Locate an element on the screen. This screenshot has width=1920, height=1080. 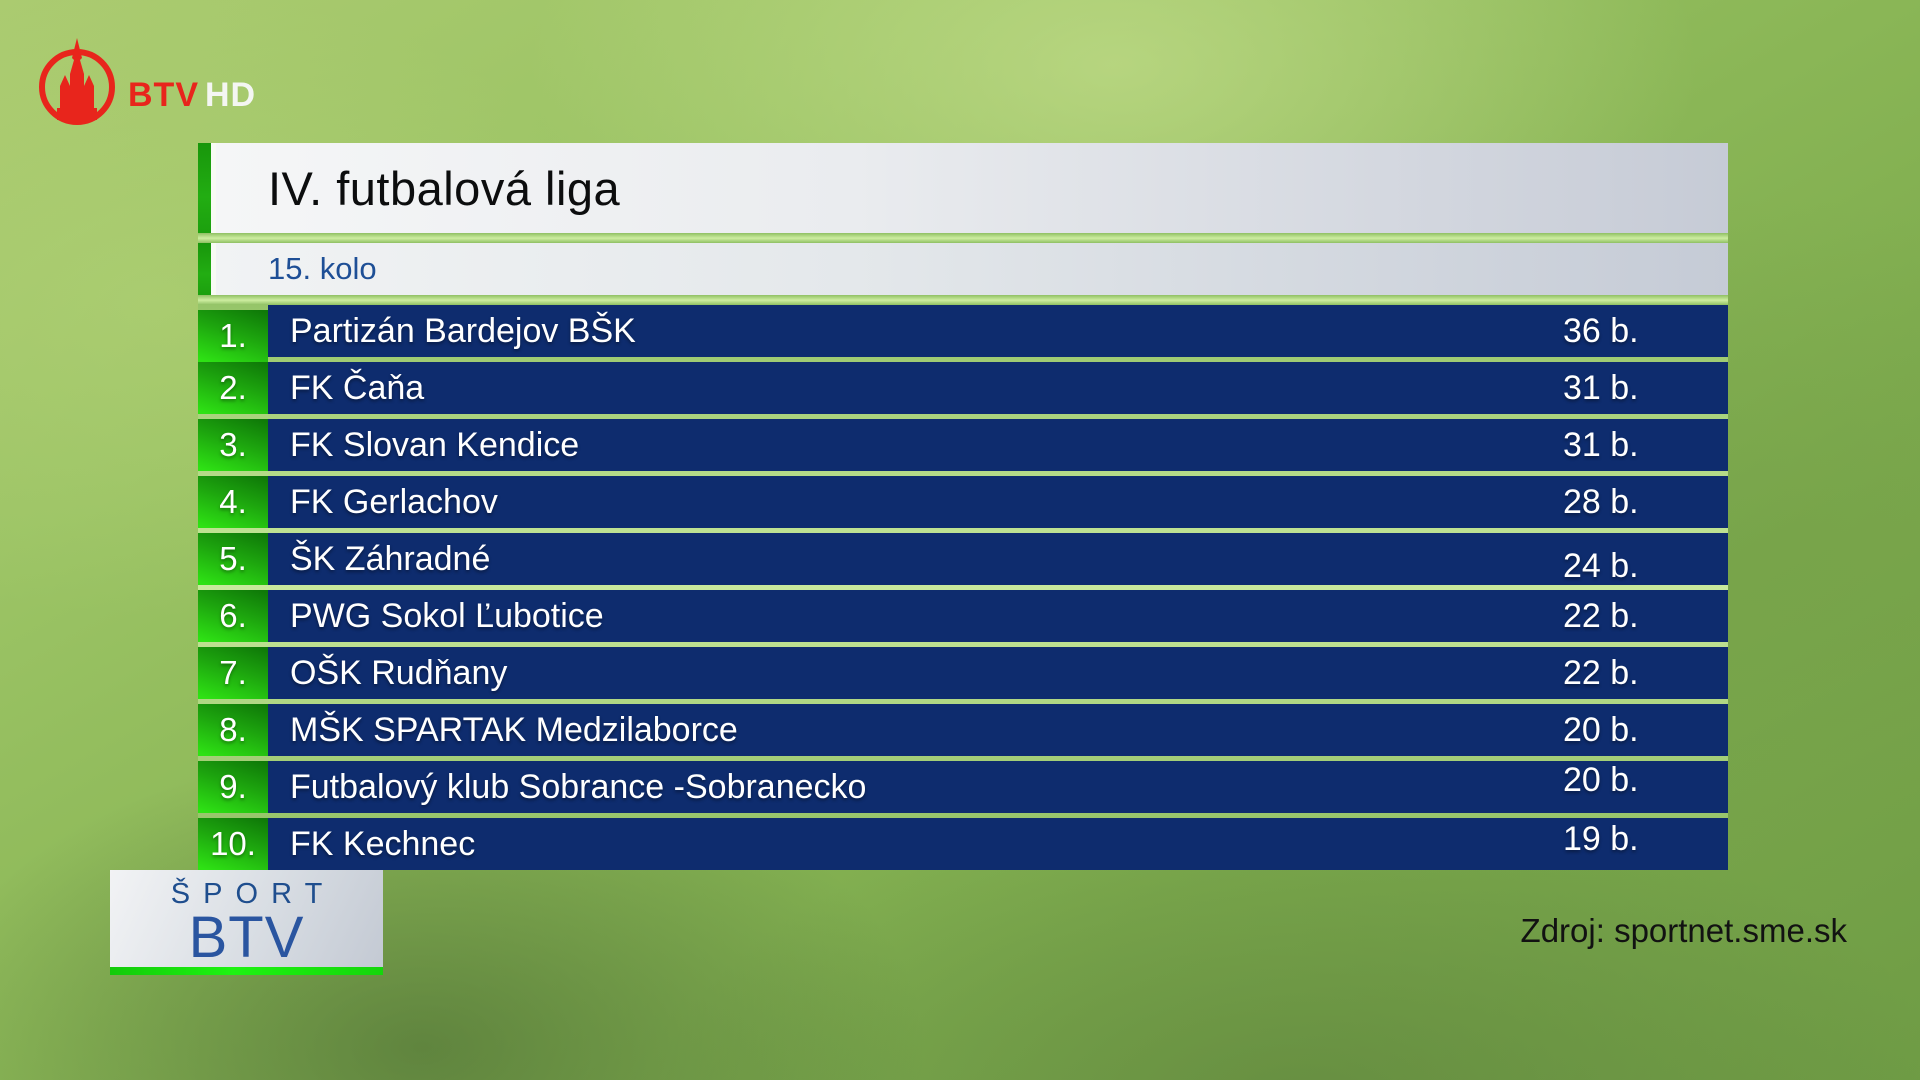
row-cells: Partizán Bardejov BŠK 36 b. is located at coordinates (998, 331).